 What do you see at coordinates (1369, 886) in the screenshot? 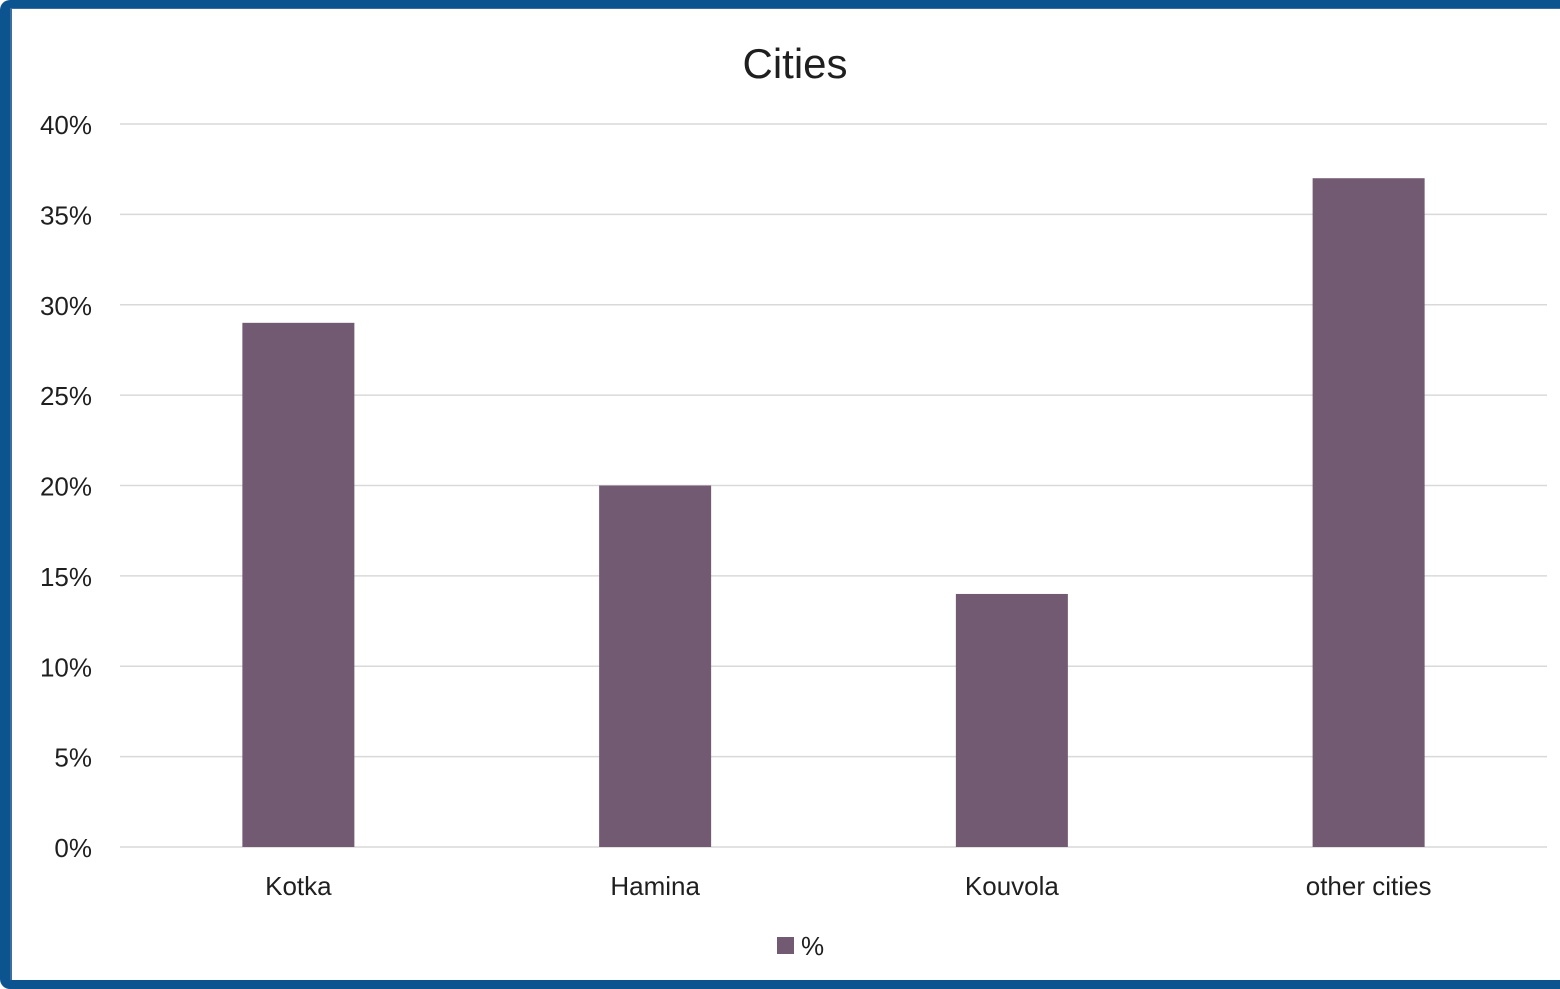
I see `x-category-label: other cities` at bounding box center [1369, 886].